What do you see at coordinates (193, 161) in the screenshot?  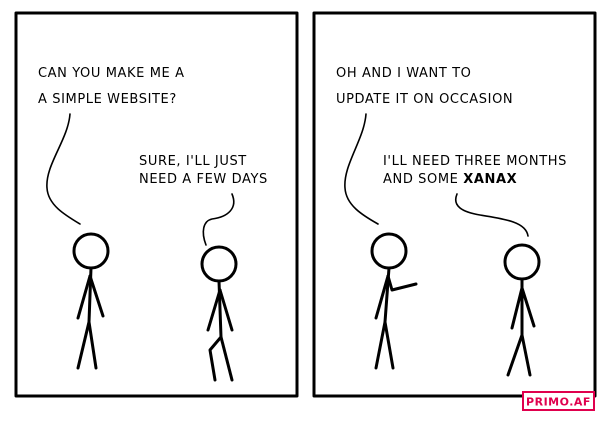 I see `left-developer-speech-line-1: SURE, I'LL JUST` at bounding box center [193, 161].